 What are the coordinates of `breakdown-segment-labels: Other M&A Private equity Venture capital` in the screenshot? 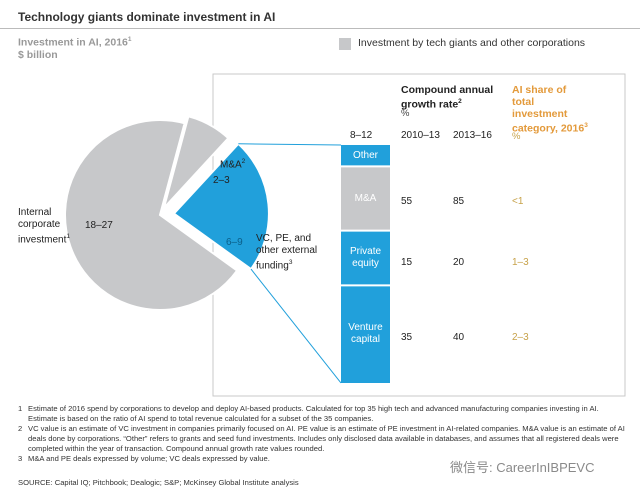 It's located at (365, 264).